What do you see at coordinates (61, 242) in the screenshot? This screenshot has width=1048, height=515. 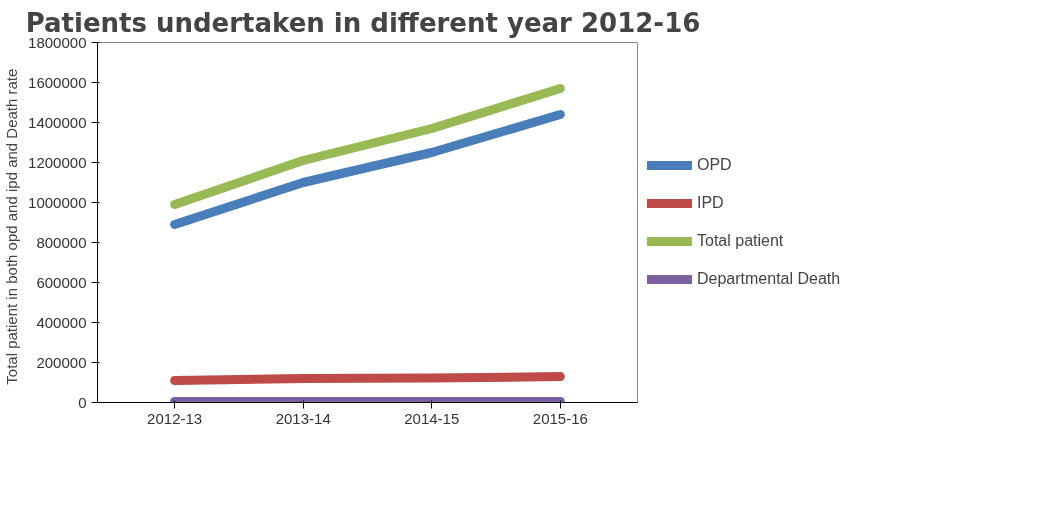 I see `y-tick-label: 800000` at bounding box center [61, 242].